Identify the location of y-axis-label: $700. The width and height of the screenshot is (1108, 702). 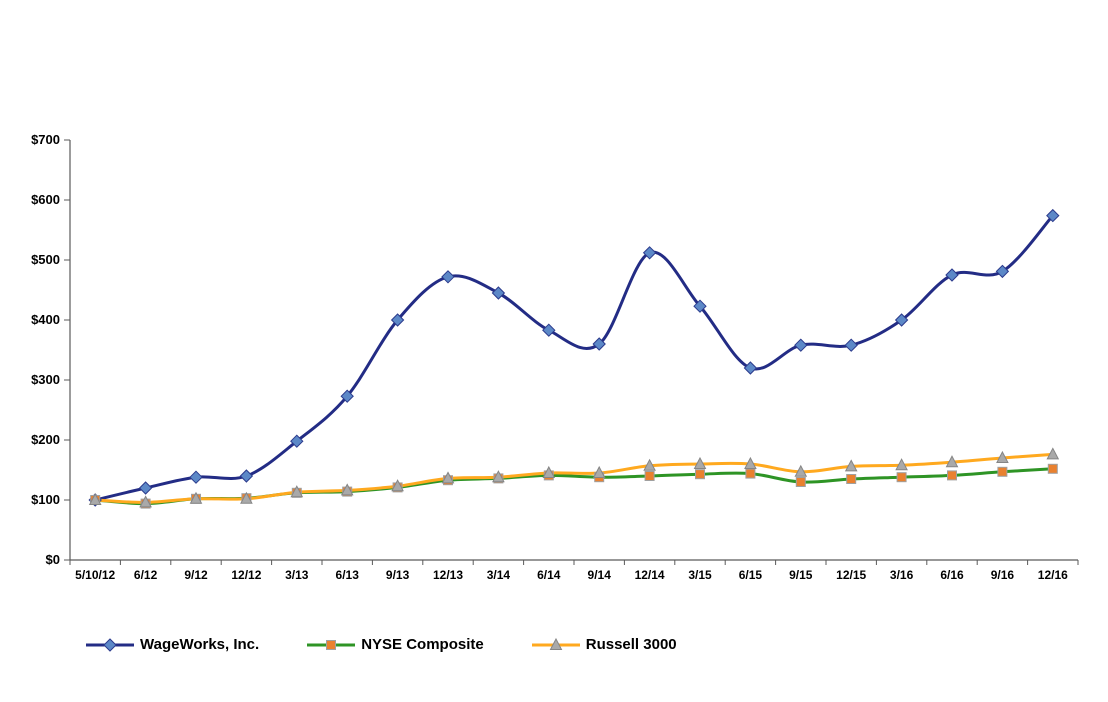
(45, 139).